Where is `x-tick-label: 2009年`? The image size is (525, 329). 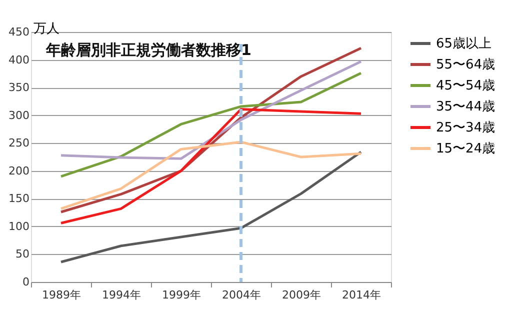 x-tick-label: 2009年 is located at coordinates (301, 295).